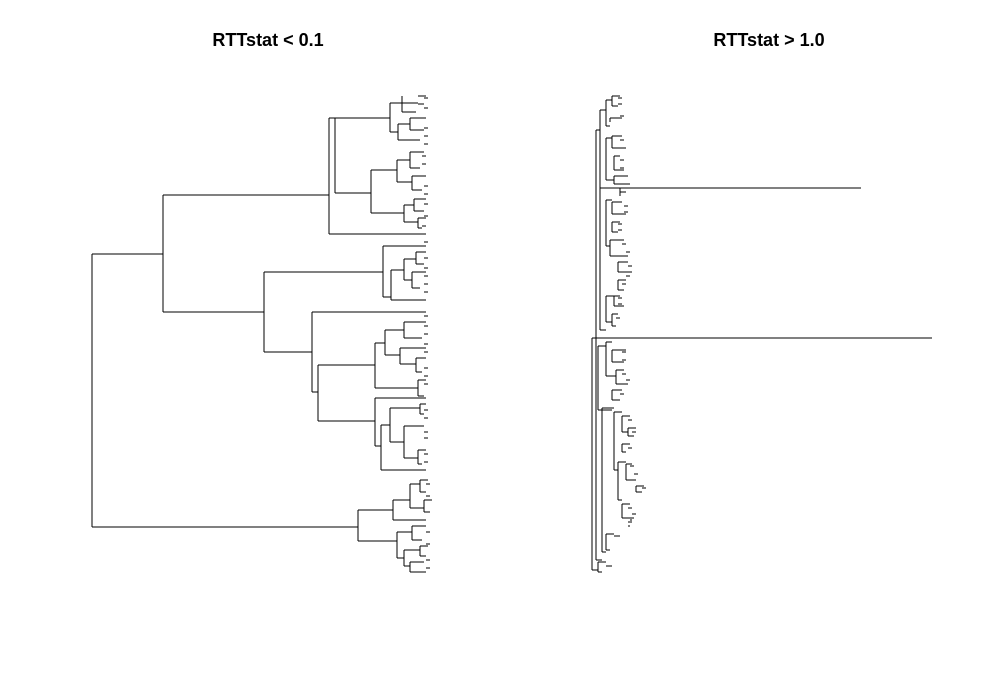 This screenshot has height=690, width=1000. What do you see at coordinates (769, 40) in the screenshot?
I see `right-panel-title: RTTstat > 1.0` at bounding box center [769, 40].